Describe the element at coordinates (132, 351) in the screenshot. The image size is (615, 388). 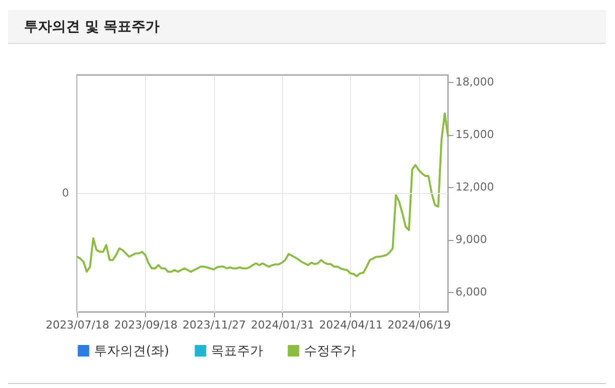
I see `legend-label: 투자의견(좌)` at that location.